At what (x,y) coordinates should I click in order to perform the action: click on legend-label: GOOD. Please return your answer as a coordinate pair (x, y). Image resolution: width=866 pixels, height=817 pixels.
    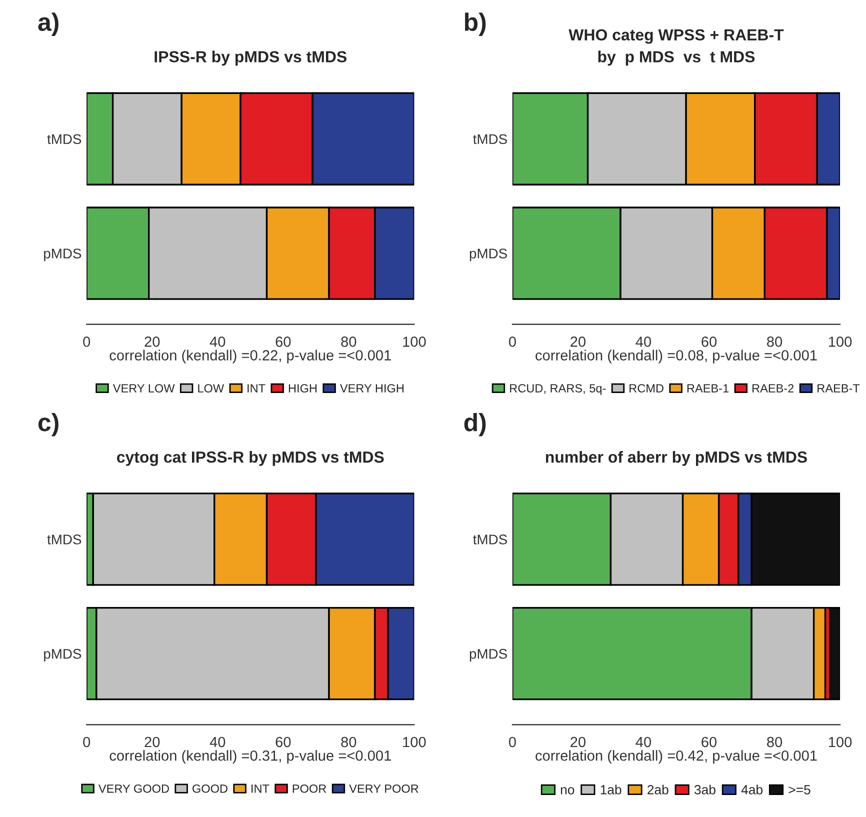
    Looking at the image, I should click on (210, 788).